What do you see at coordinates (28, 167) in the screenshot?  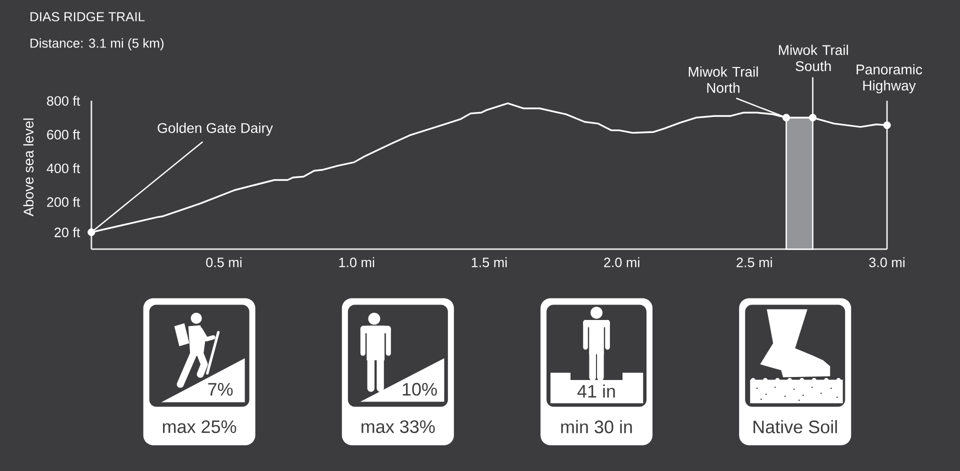 I see `y-axis-title: Above sea level` at bounding box center [28, 167].